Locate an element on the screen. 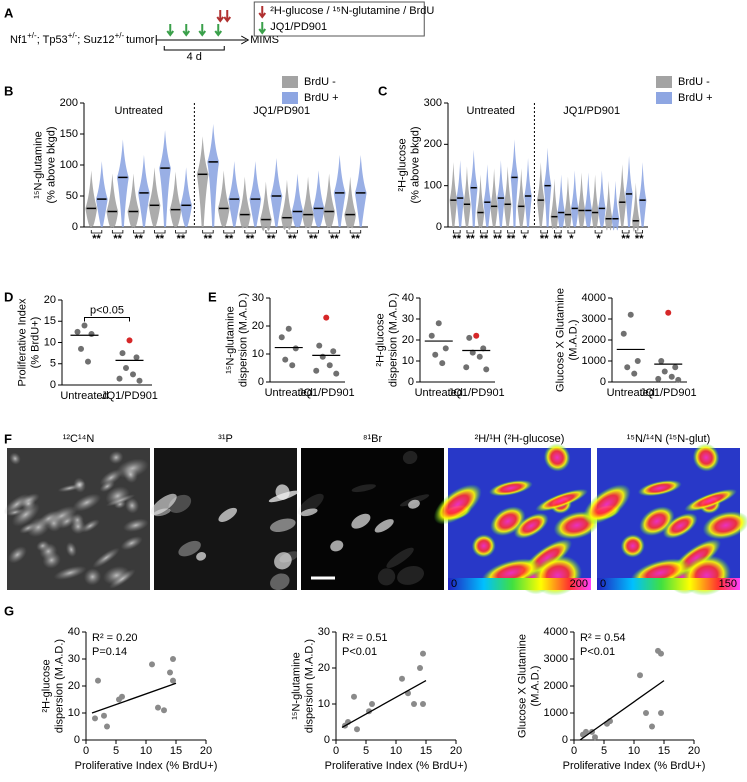  y-tick-label: 1000 is located at coordinates (556, 713).